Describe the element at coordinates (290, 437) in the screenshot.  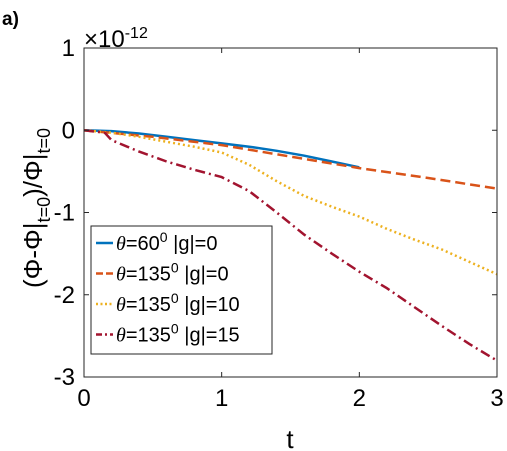
I see `x-axis-label: t` at that location.